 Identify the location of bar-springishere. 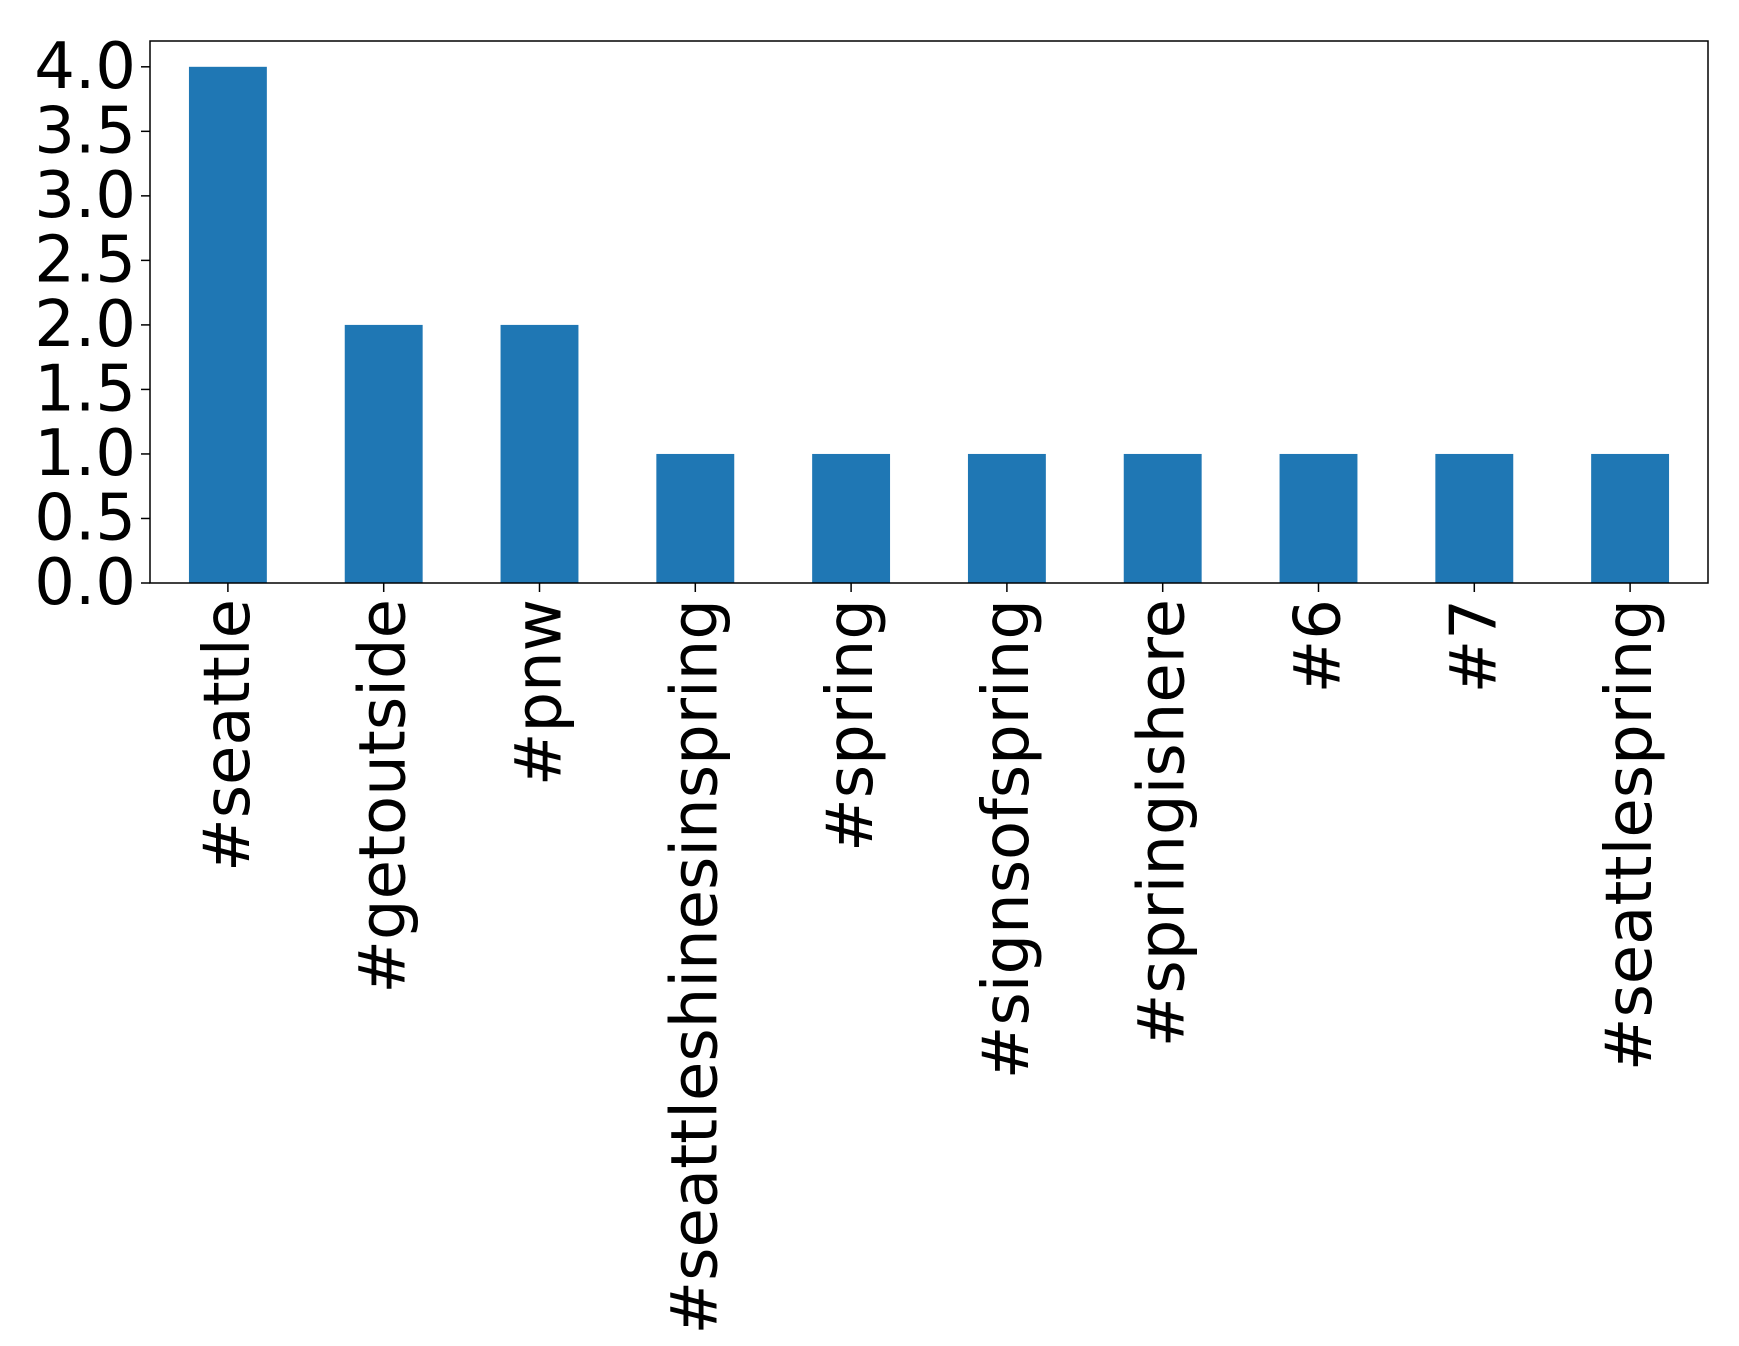
(1162, 518).